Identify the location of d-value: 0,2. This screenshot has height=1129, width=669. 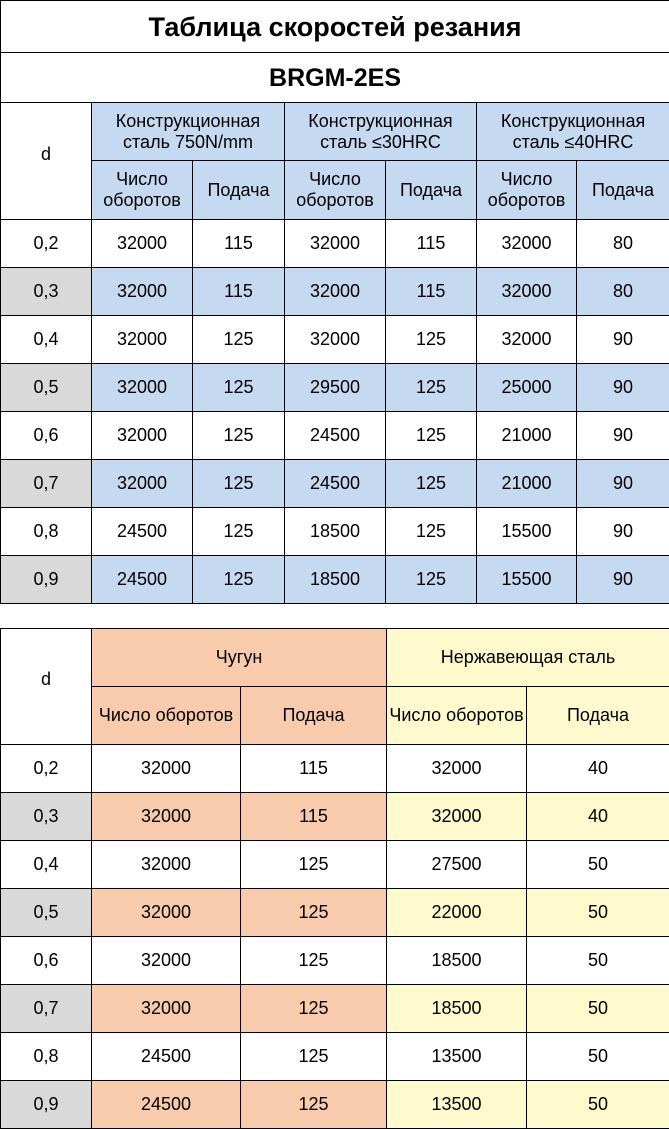
(46, 768).